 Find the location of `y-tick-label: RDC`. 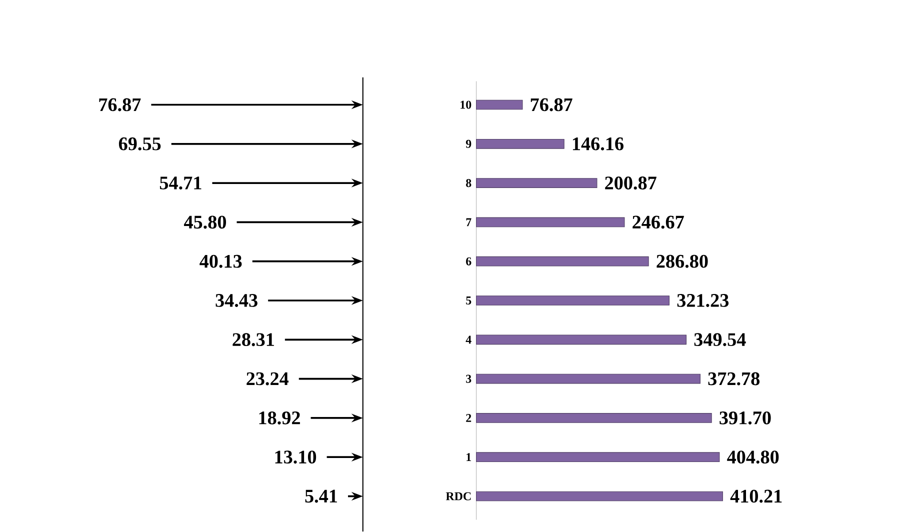

y-tick-label: RDC is located at coordinates (458, 496).